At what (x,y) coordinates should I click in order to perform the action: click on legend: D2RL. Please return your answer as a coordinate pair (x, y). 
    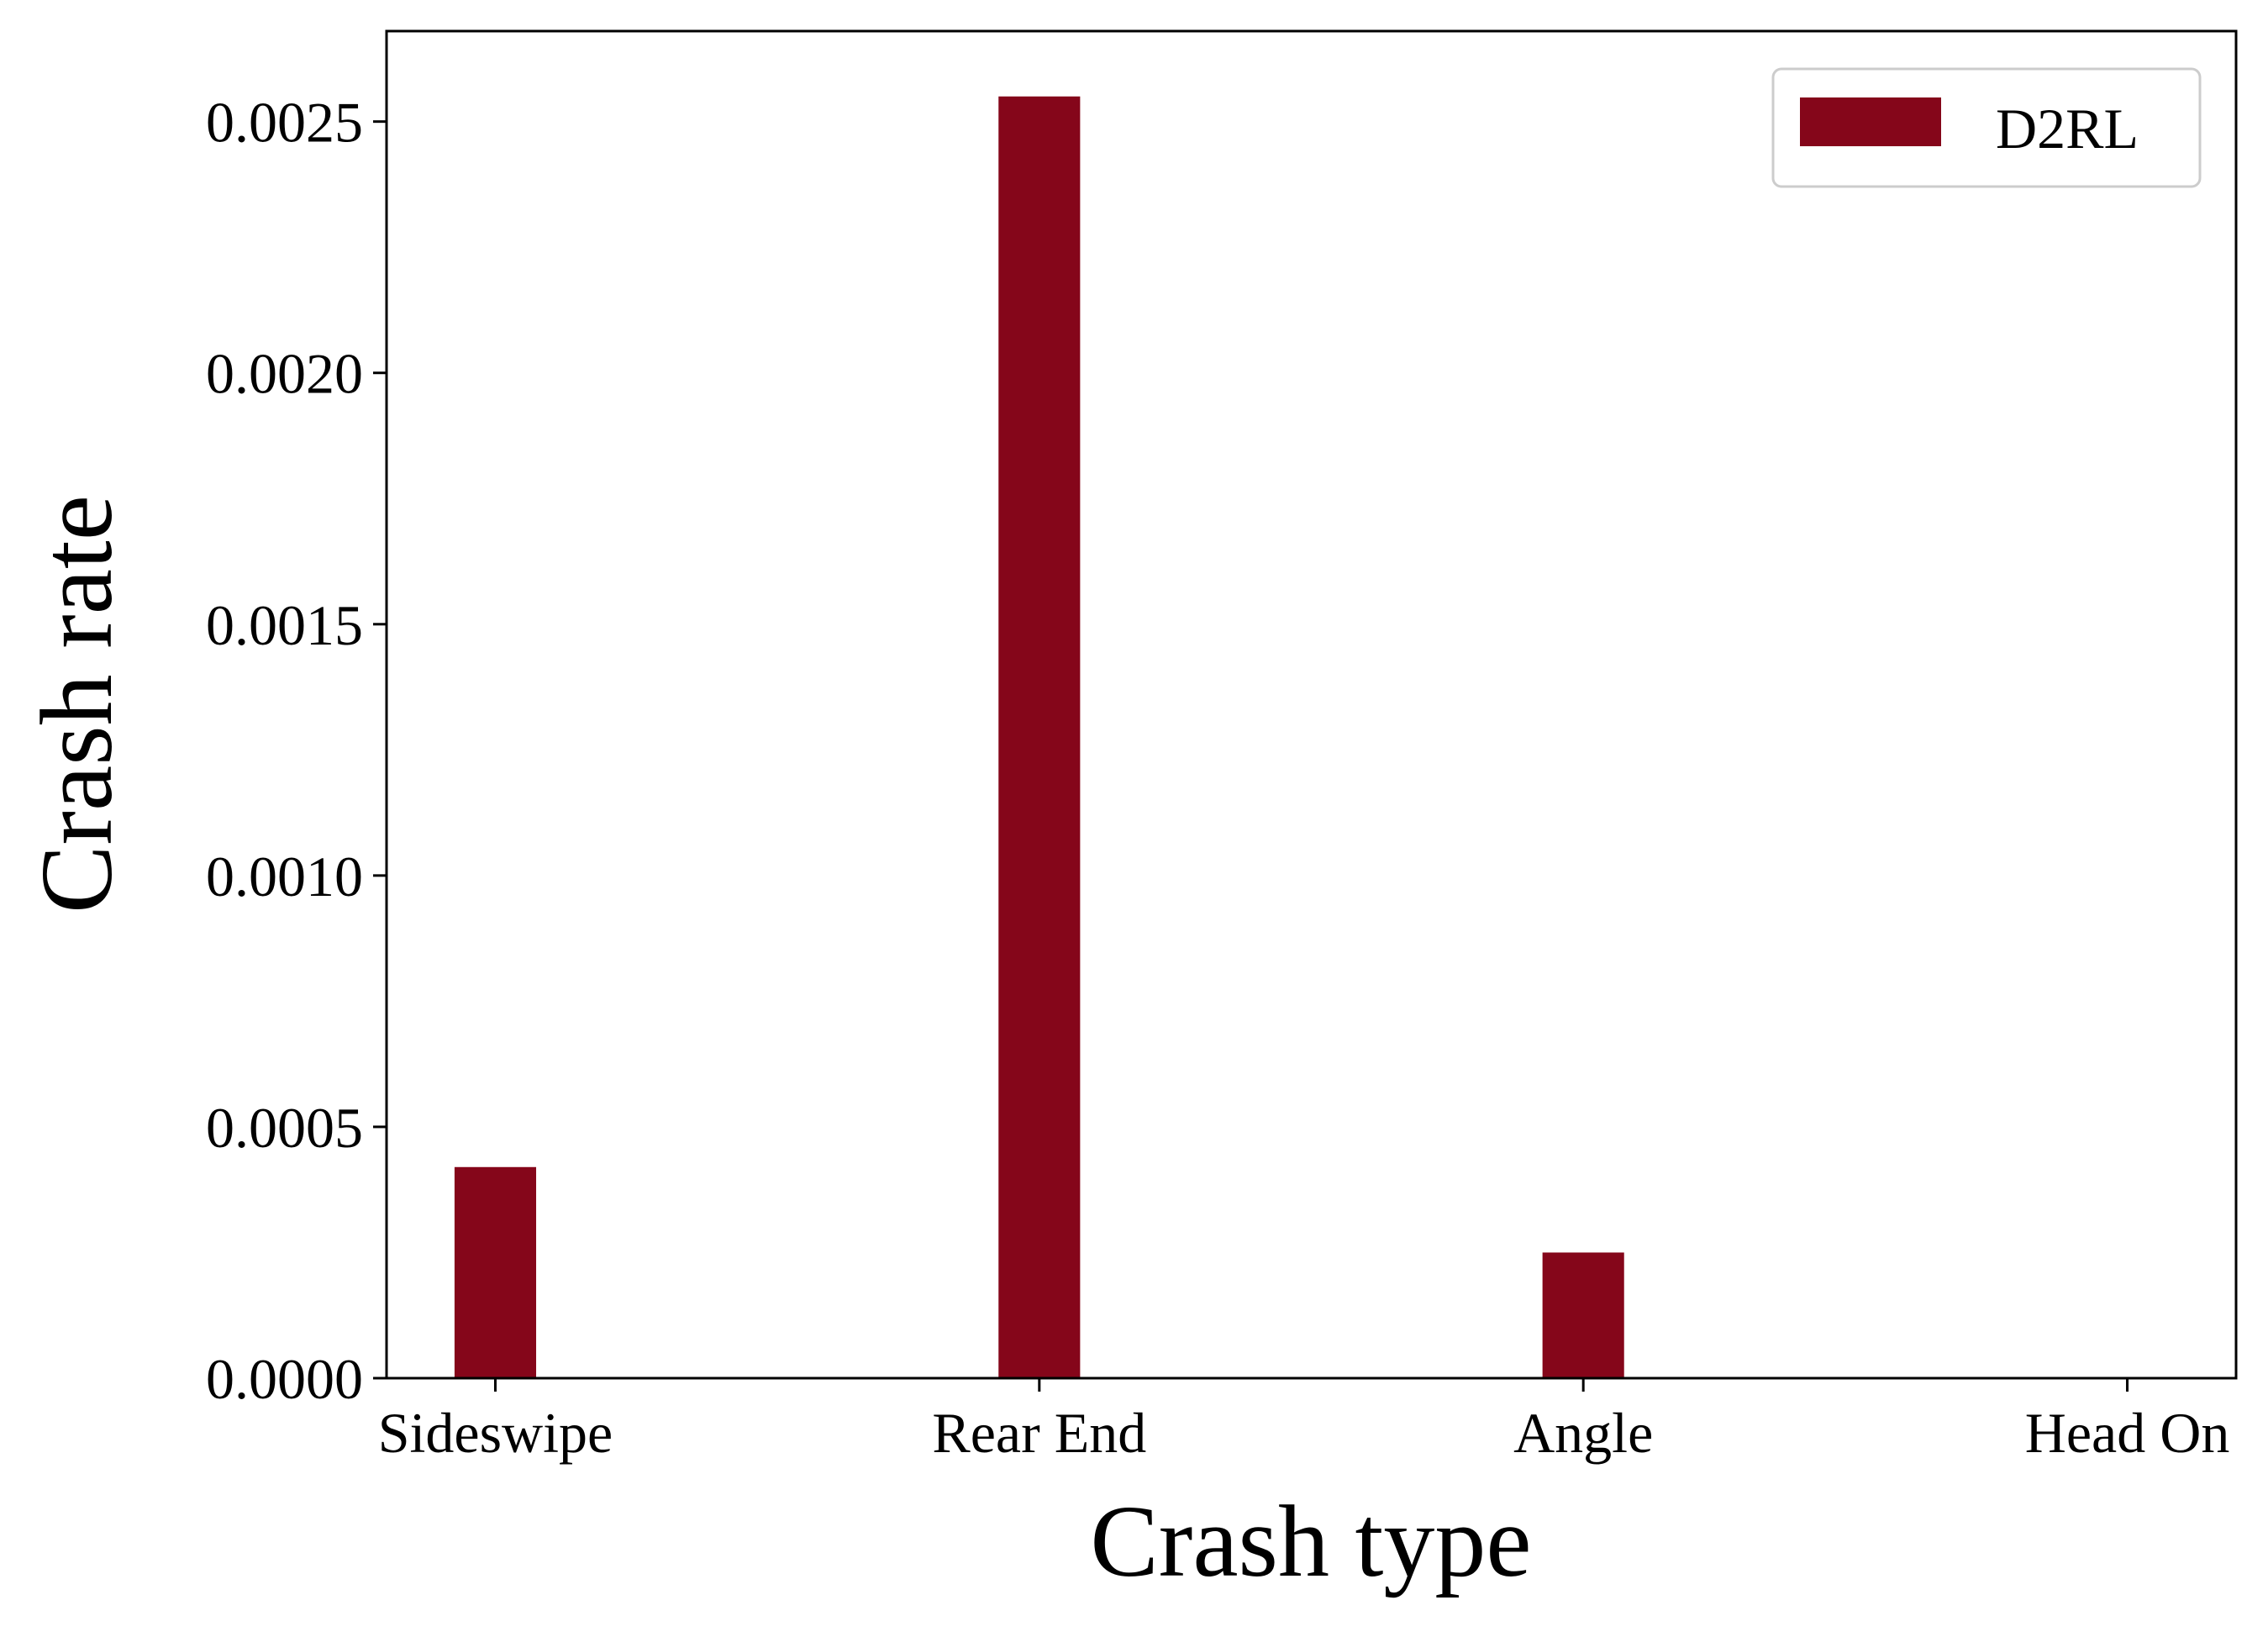
    Looking at the image, I should click on (1986, 127).